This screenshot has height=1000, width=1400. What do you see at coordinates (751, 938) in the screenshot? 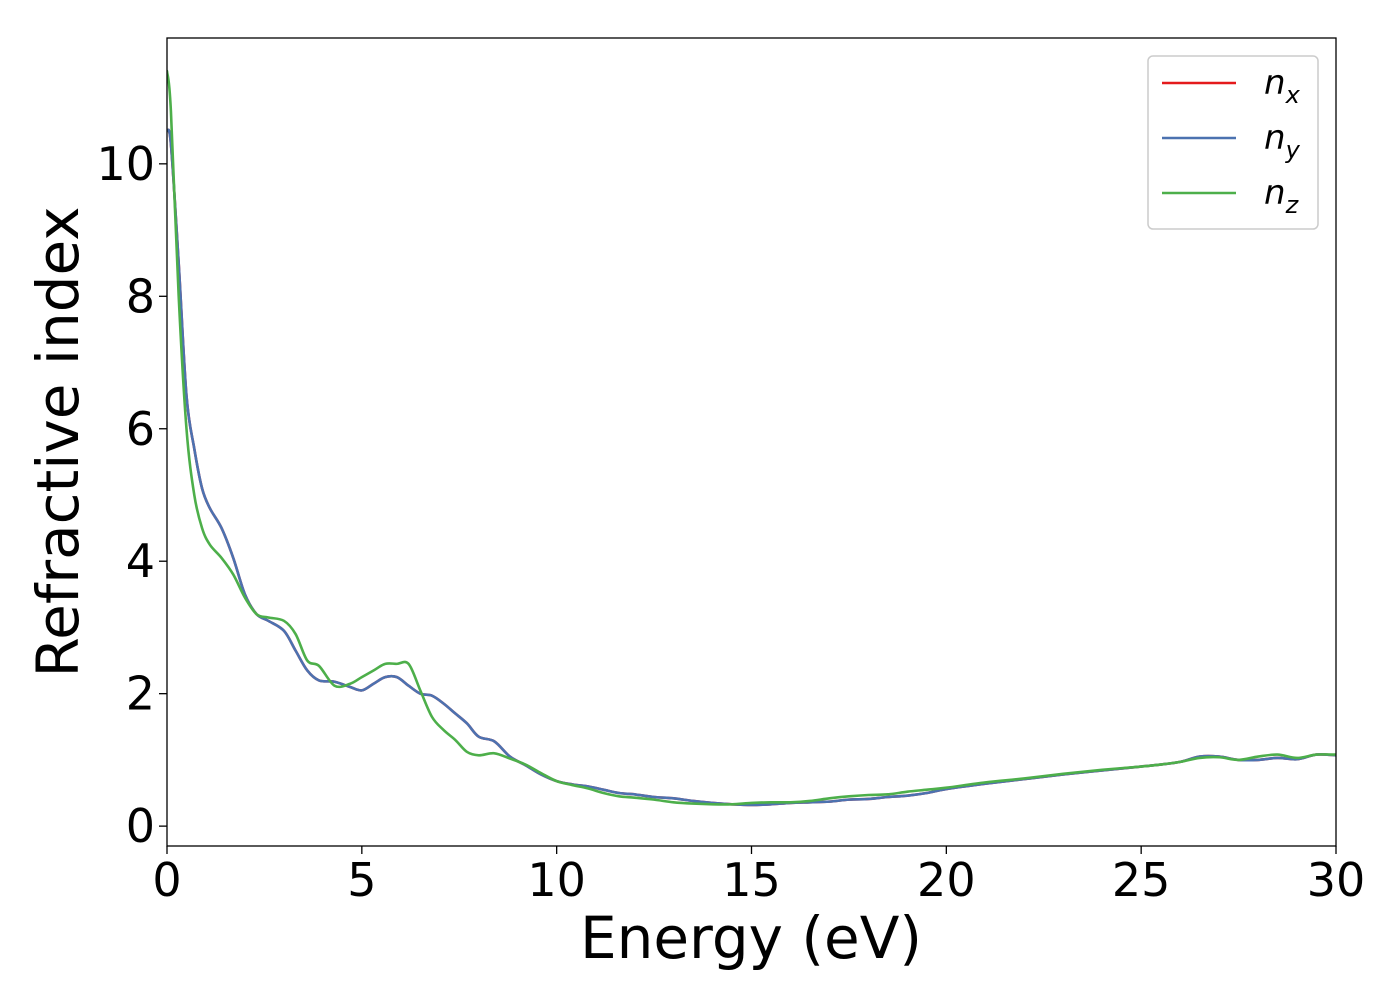
I see `x-axis-label: Energy (eV)` at bounding box center [751, 938].